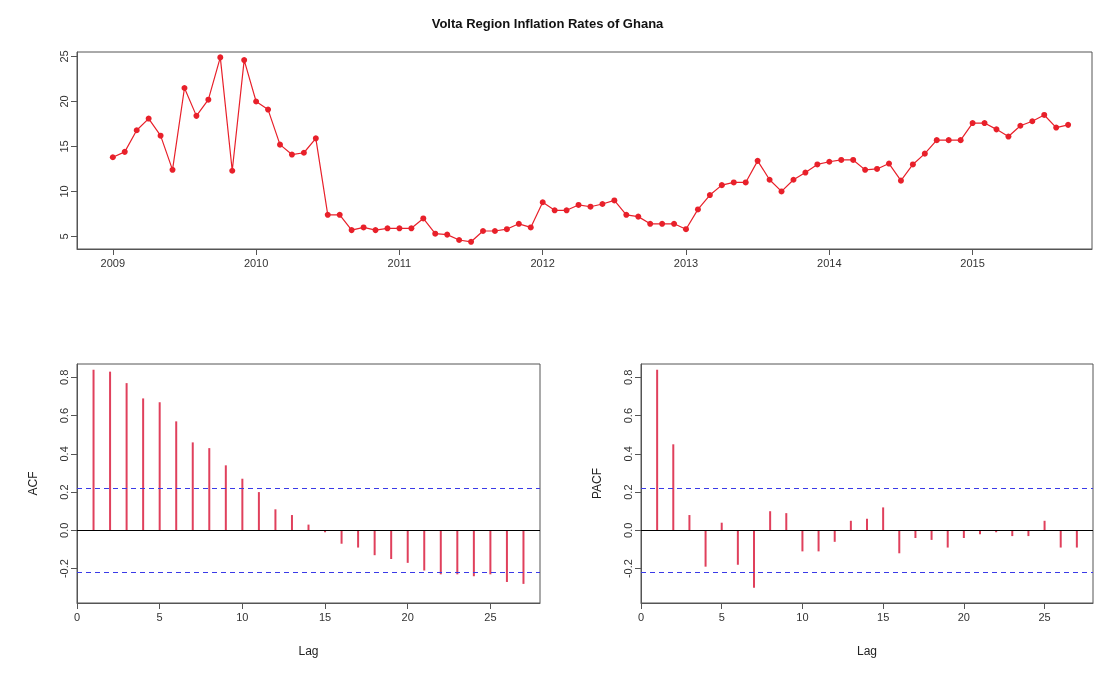  I want to click on x-tick-label: 2013, so click(686, 262).